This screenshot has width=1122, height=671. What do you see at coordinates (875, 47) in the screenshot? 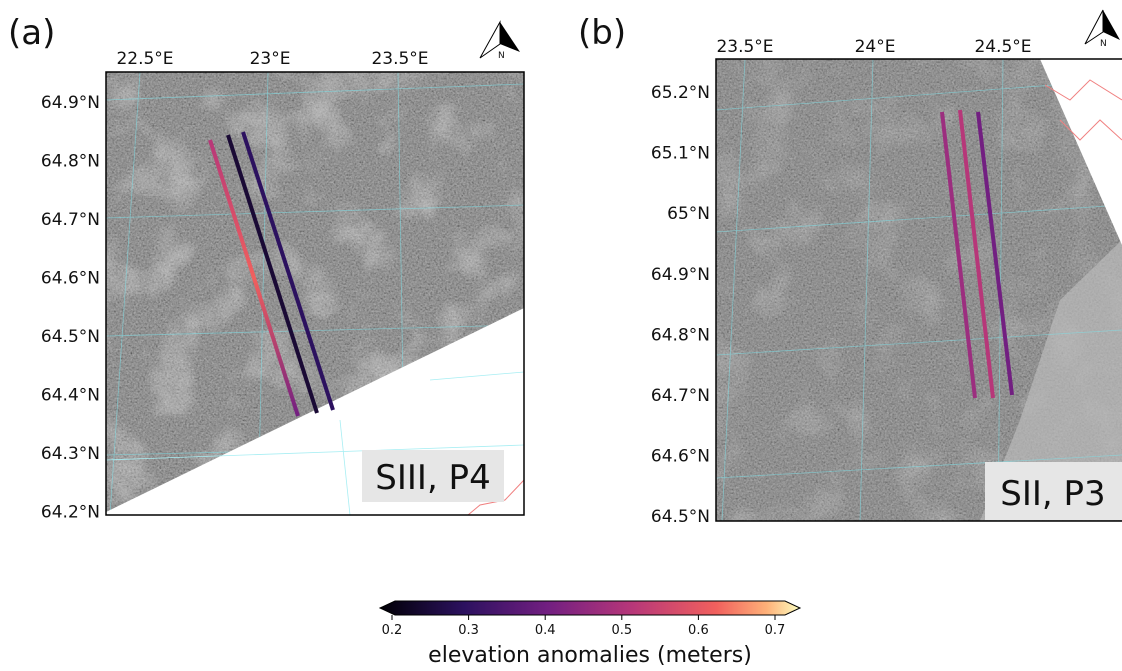
I see `lon-tick-label: 24°E` at bounding box center [875, 47].